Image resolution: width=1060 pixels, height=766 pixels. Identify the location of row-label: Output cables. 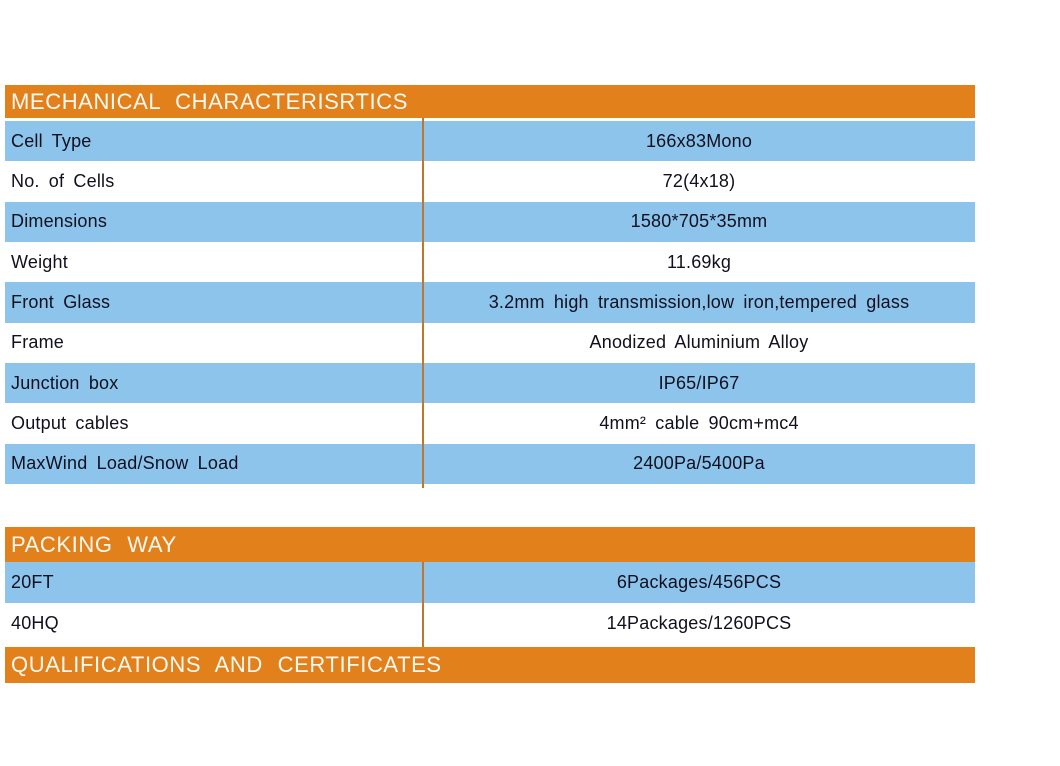
(70, 422).